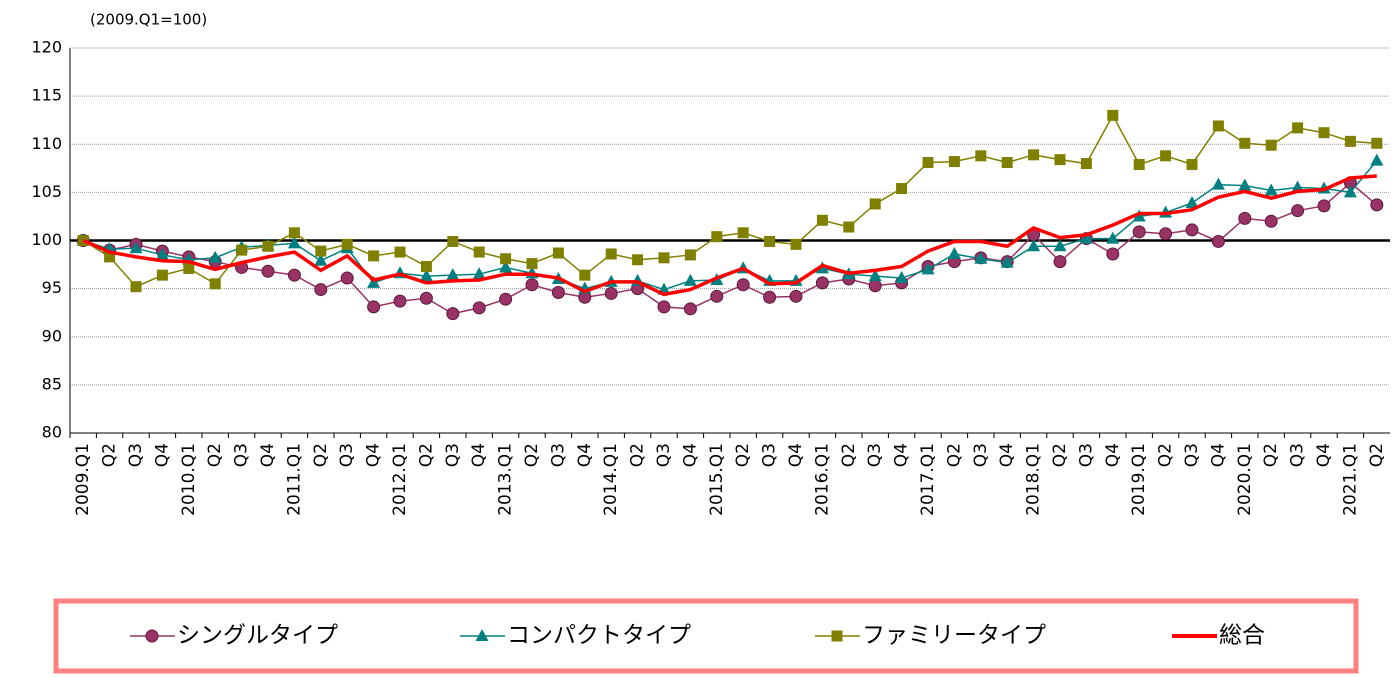 This screenshot has height=677, width=1400. I want to click on x-tick-label: 2012.Q1, so click(400, 479).